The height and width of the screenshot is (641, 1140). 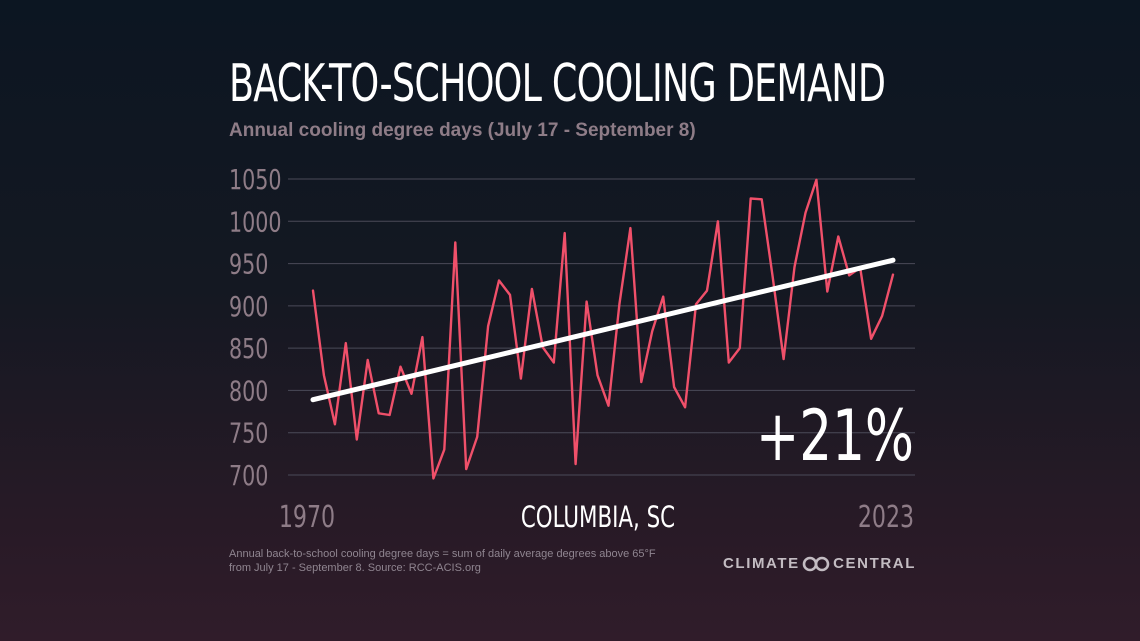 I want to click on x-axis-start-label: 1970, so click(x=307, y=518).